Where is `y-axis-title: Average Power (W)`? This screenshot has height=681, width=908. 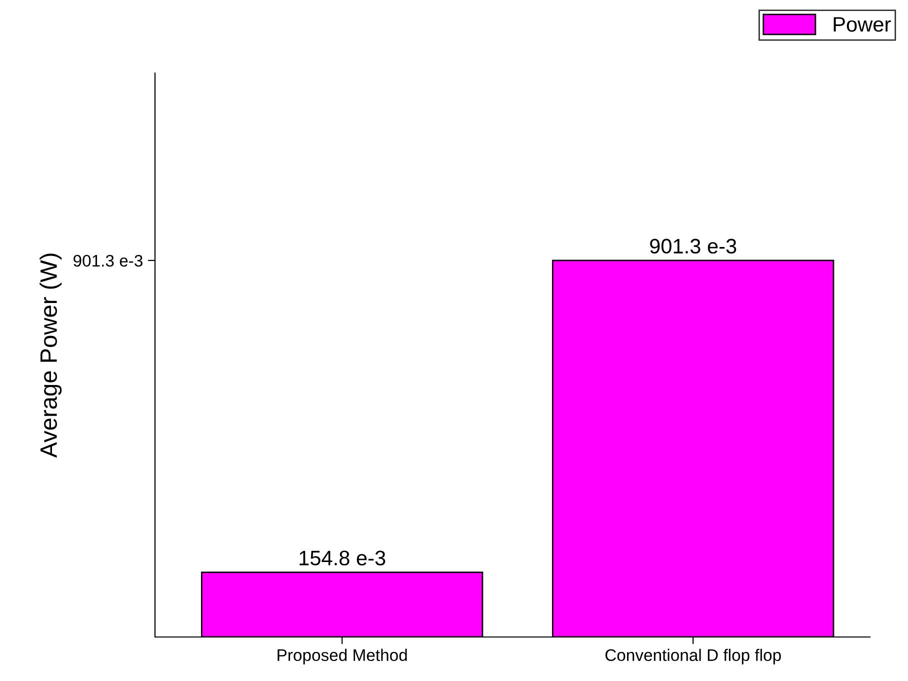 y-axis-title: Average Power (W) is located at coordinates (51, 356).